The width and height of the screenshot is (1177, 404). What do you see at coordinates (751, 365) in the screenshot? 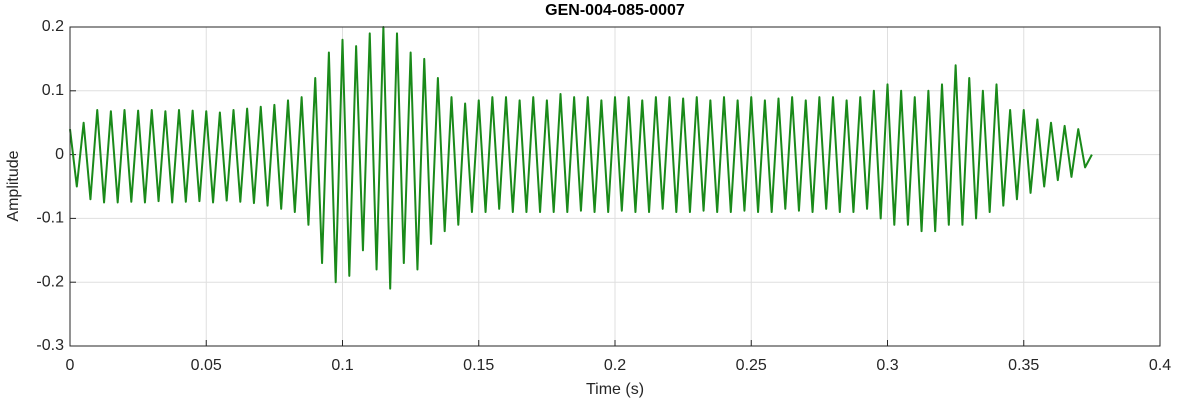
I see `x-tick-label: 0.25` at bounding box center [751, 365].